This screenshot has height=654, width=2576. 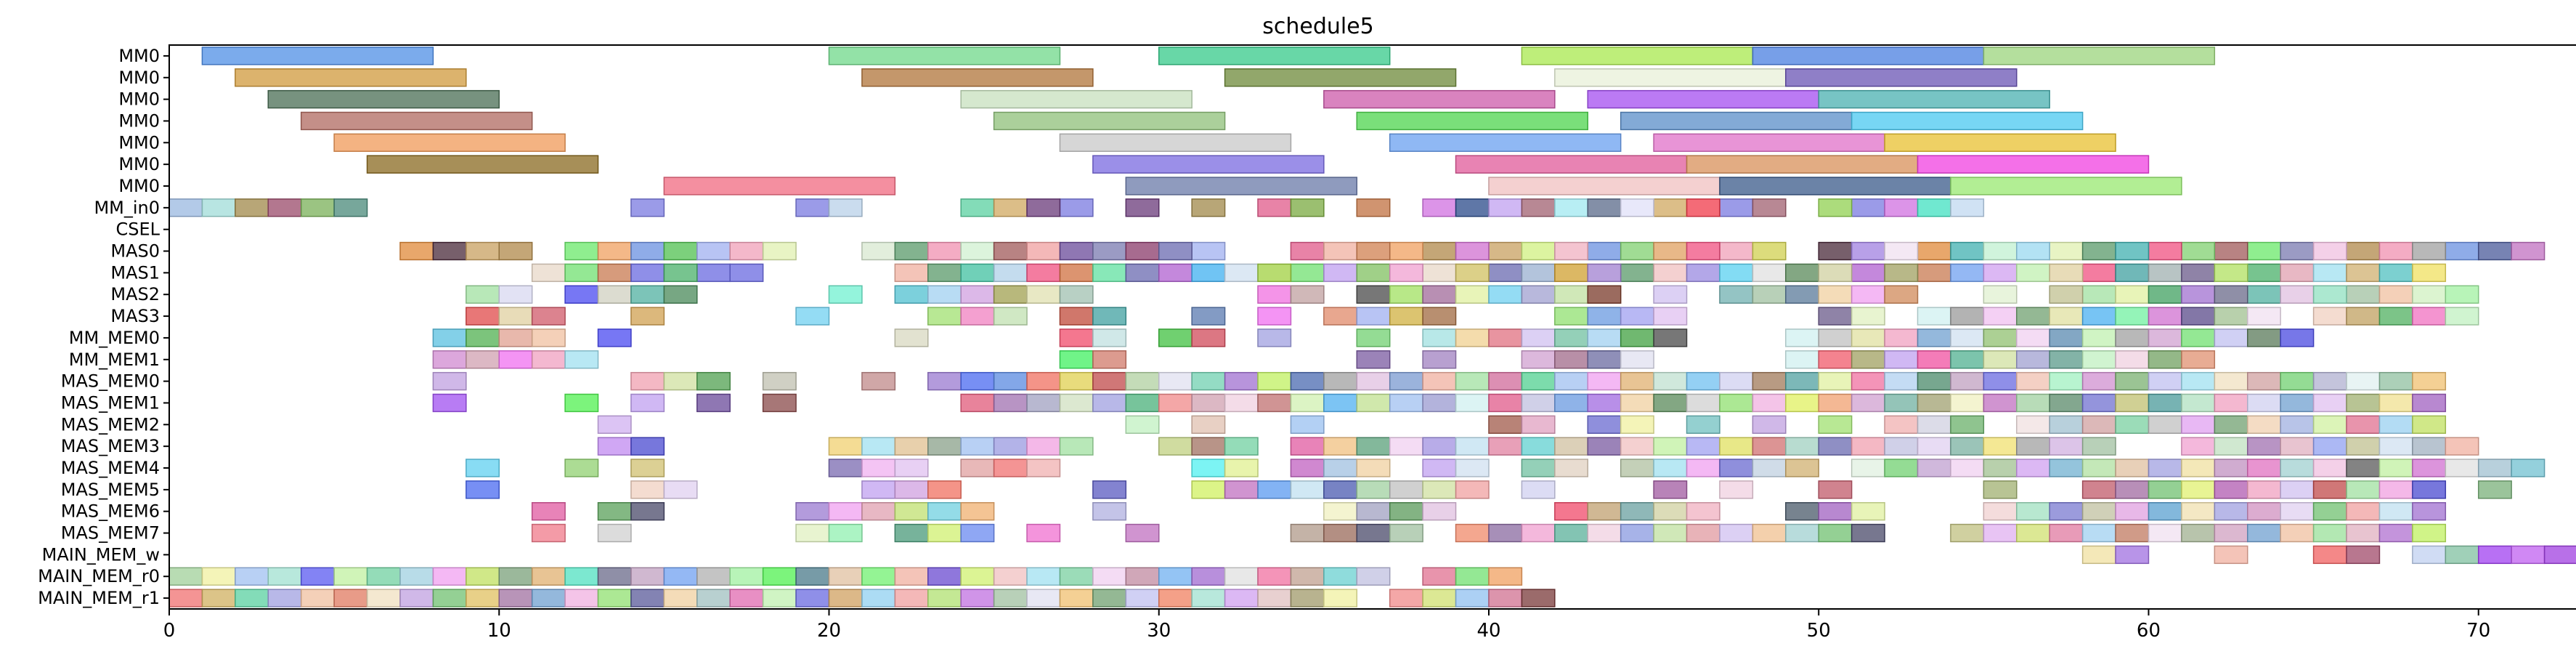 What do you see at coordinates (1327, 625) in the screenshot?
I see `x-axis: 0 10 20 30 40 50 60 70` at bounding box center [1327, 625].